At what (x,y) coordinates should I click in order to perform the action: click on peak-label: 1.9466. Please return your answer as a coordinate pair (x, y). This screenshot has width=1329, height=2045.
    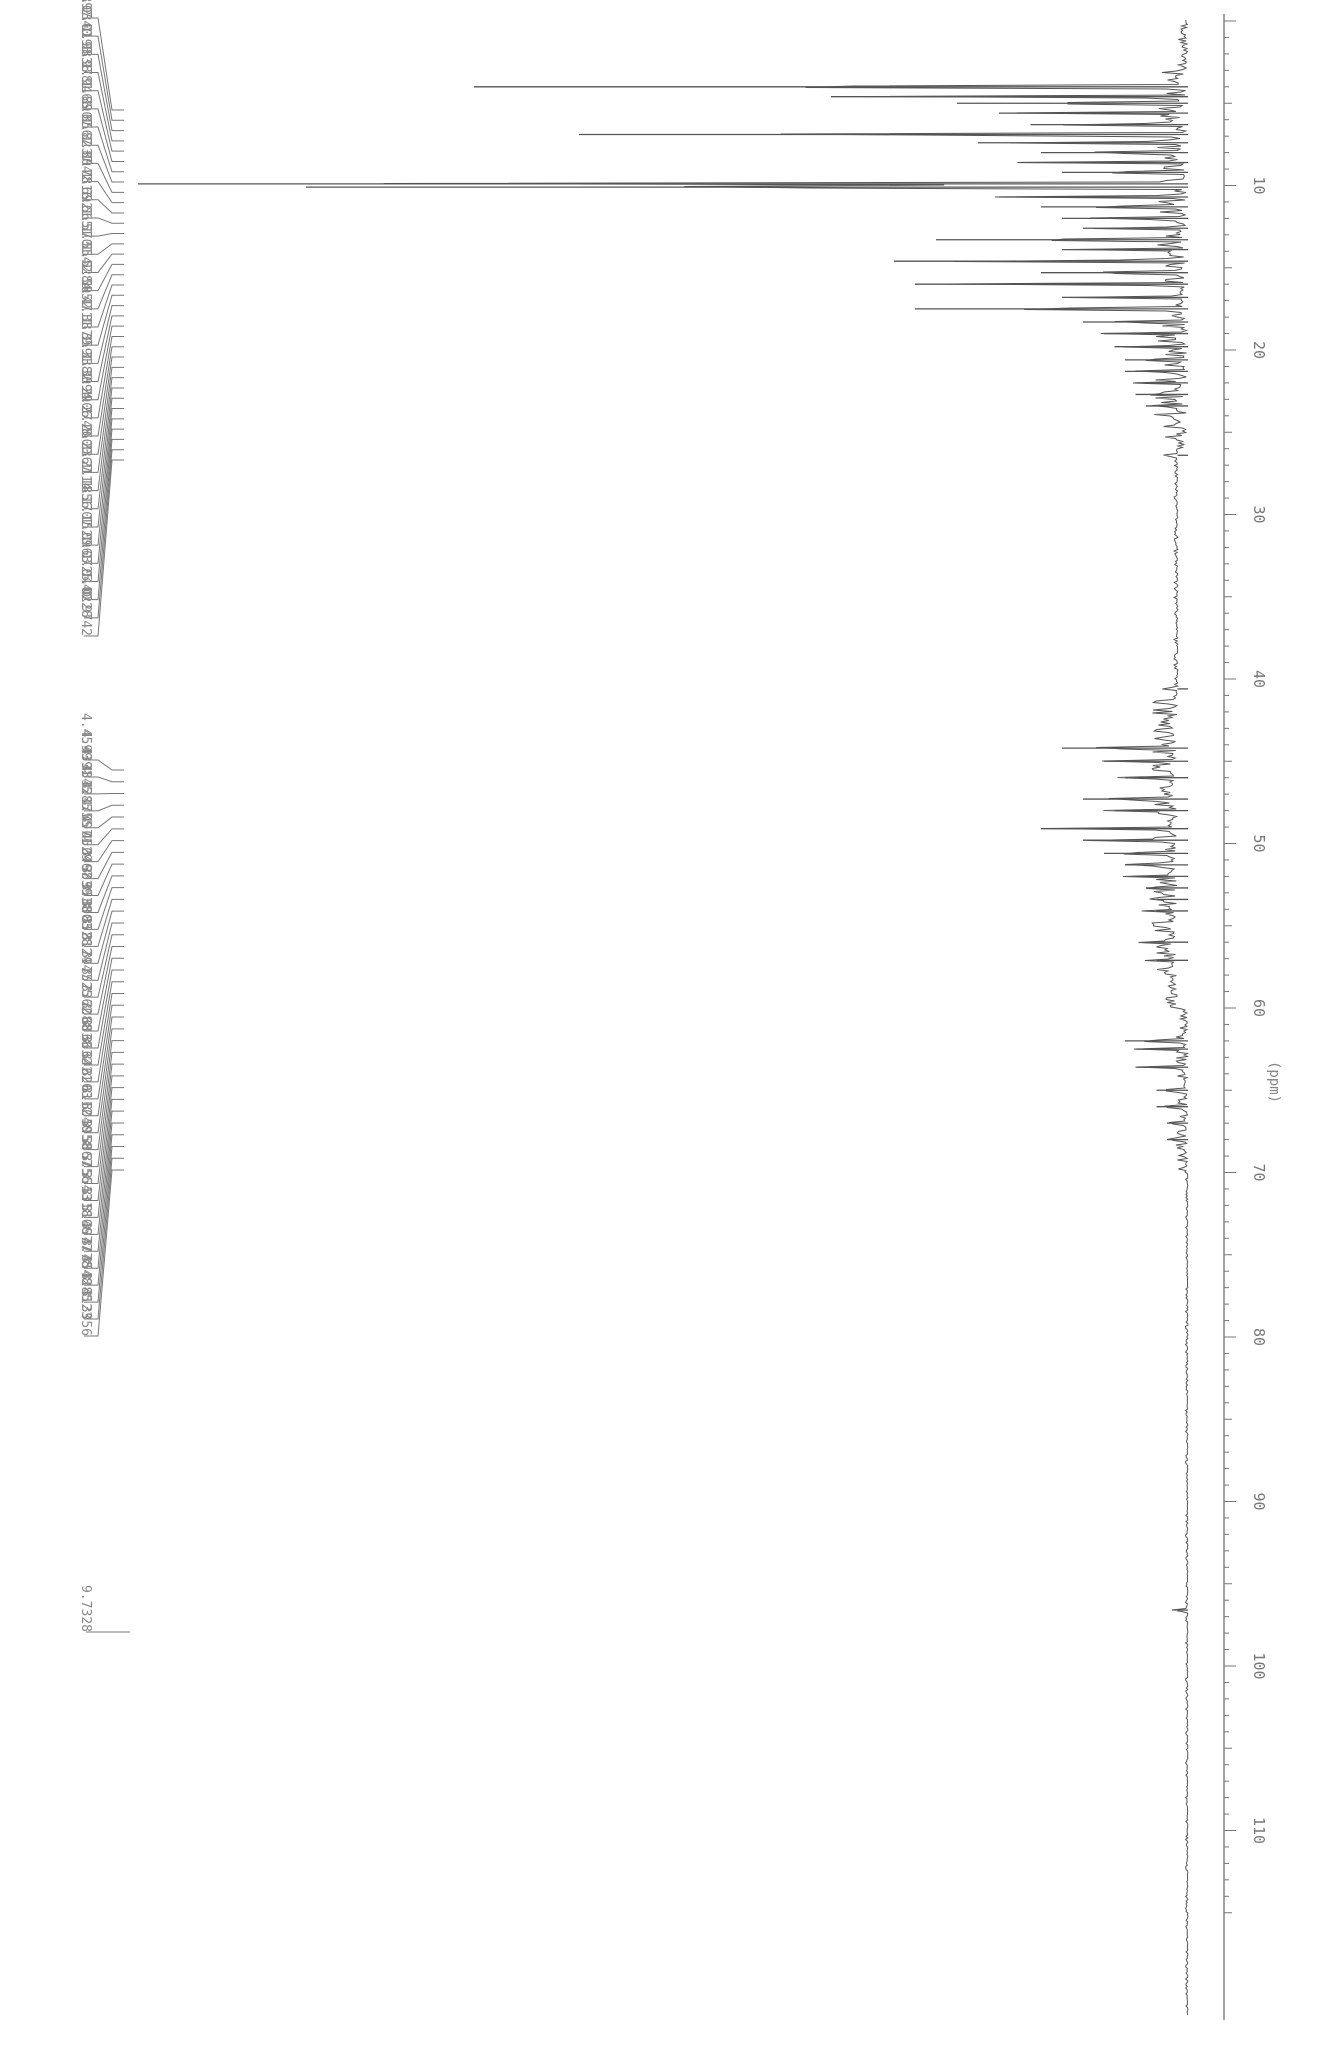
    Looking at the image, I should click on (85, 85).